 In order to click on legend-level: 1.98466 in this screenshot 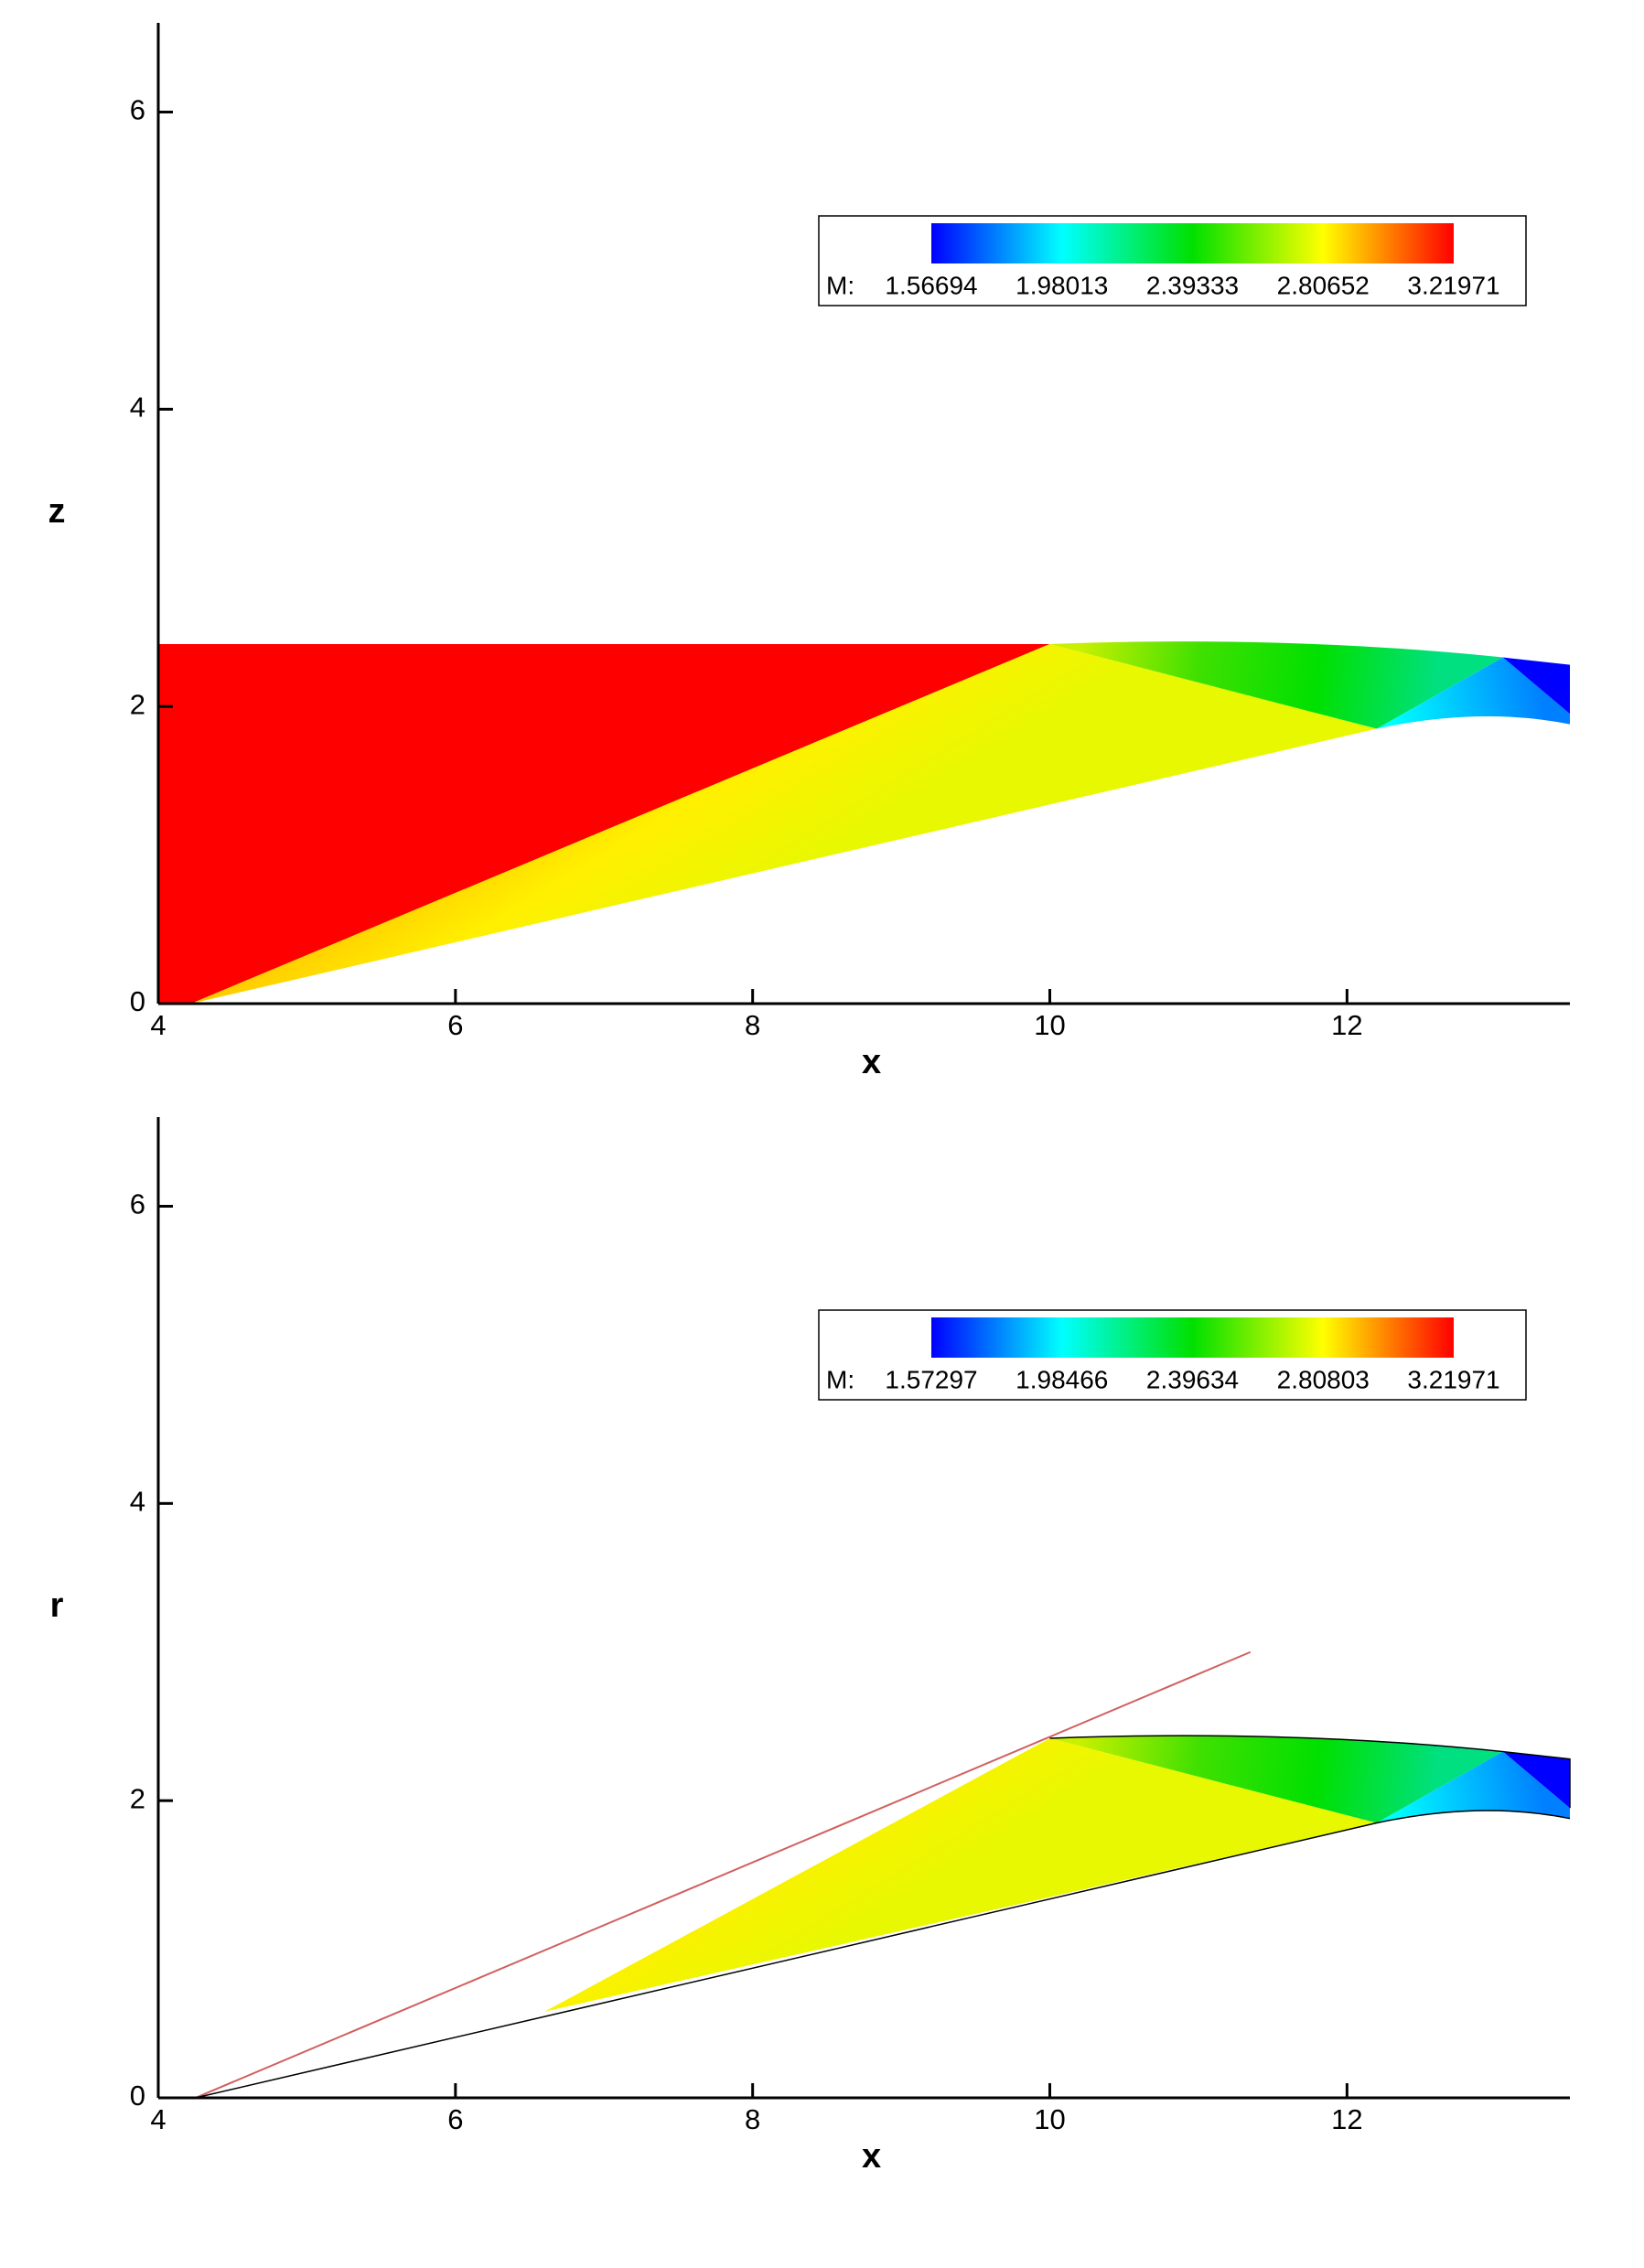, I will do `click(1061, 1379)`.